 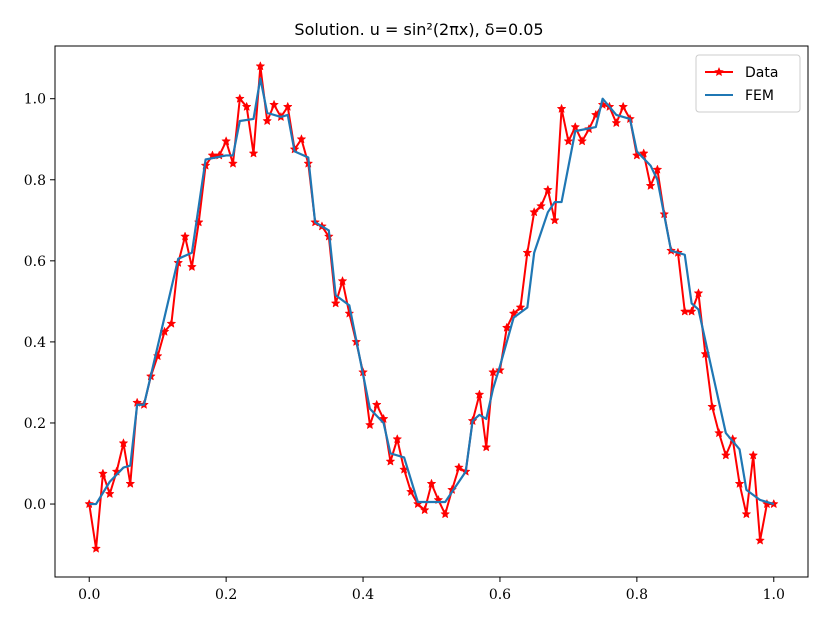 What do you see at coordinates (35, 262) in the screenshot?
I see `y-tick-label: 0.6` at bounding box center [35, 262].